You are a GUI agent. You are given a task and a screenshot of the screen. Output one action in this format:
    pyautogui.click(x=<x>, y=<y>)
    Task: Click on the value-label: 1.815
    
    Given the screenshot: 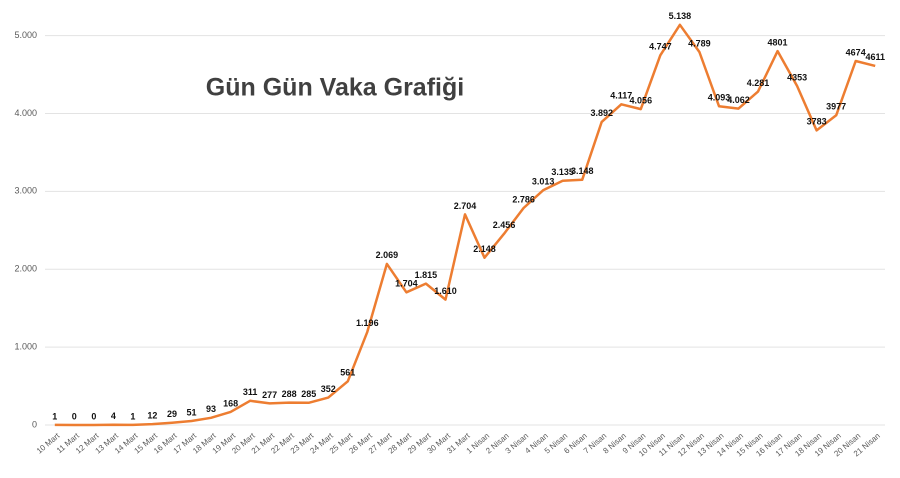 What is the action you would take?
    pyautogui.click(x=426, y=275)
    